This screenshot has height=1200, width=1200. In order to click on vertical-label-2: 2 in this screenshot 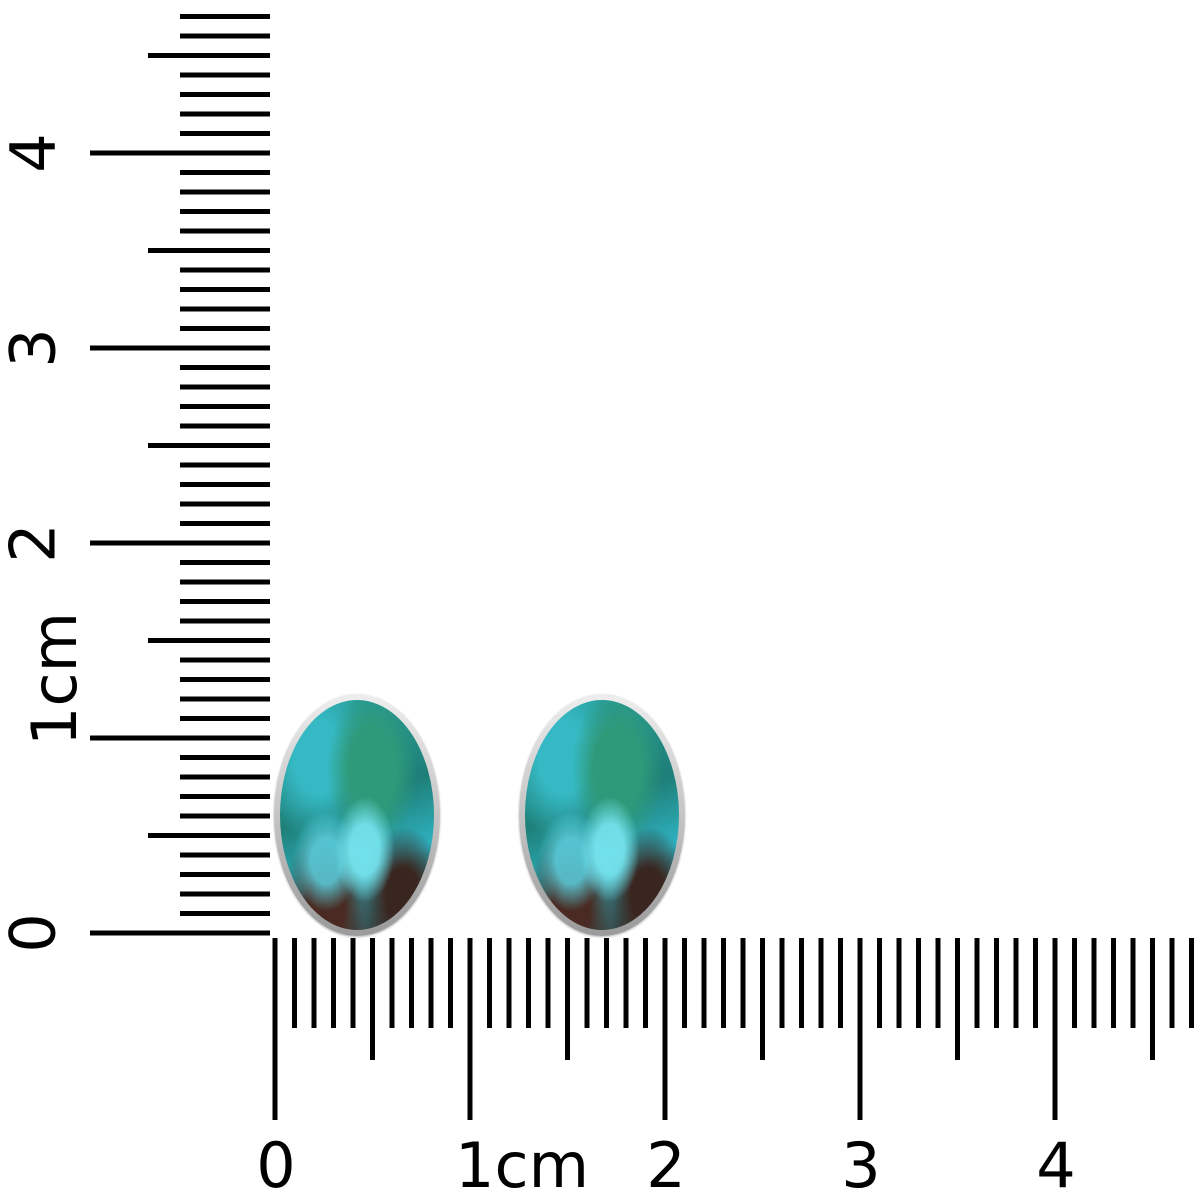, I will do `click(35, 543)`.